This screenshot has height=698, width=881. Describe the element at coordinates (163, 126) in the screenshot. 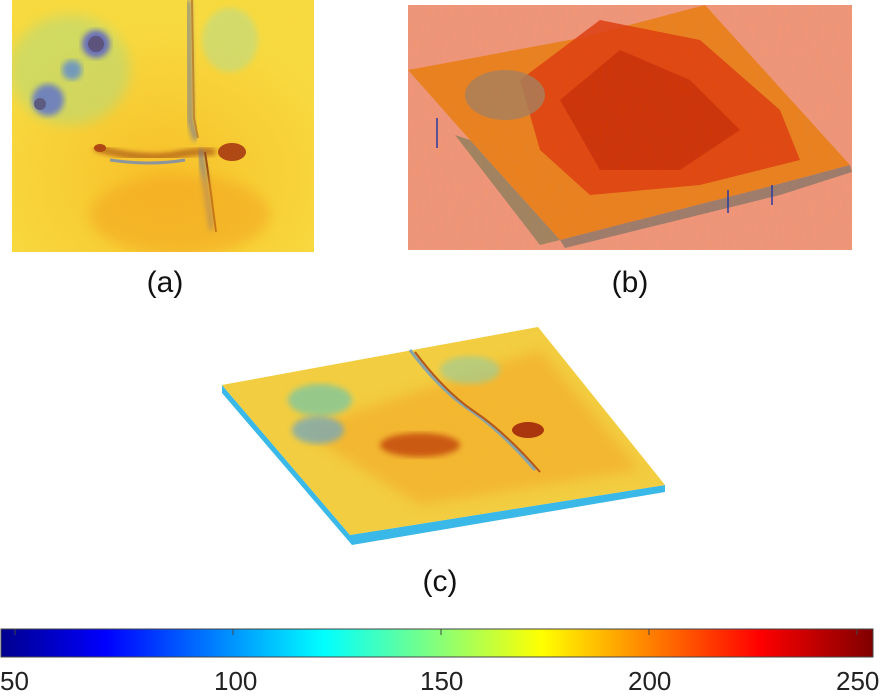

I see `panel-a-image` at that location.